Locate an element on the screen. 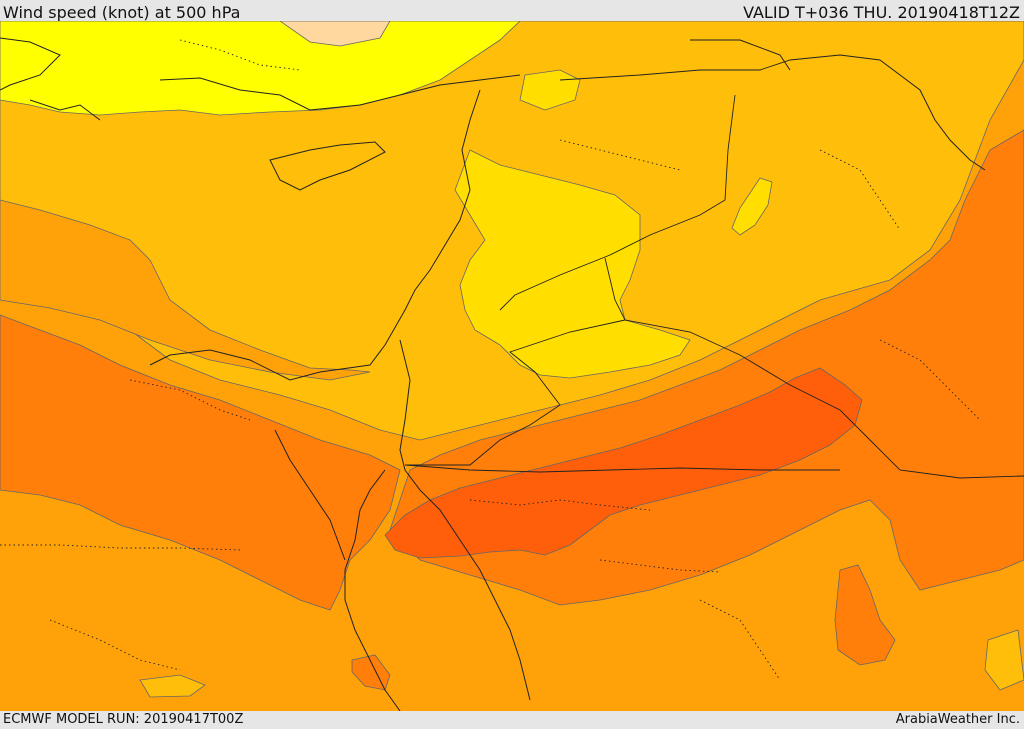 The height and width of the screenshot is (729, 1024). band-low-patch-ne is located at coordinates (752, 206).